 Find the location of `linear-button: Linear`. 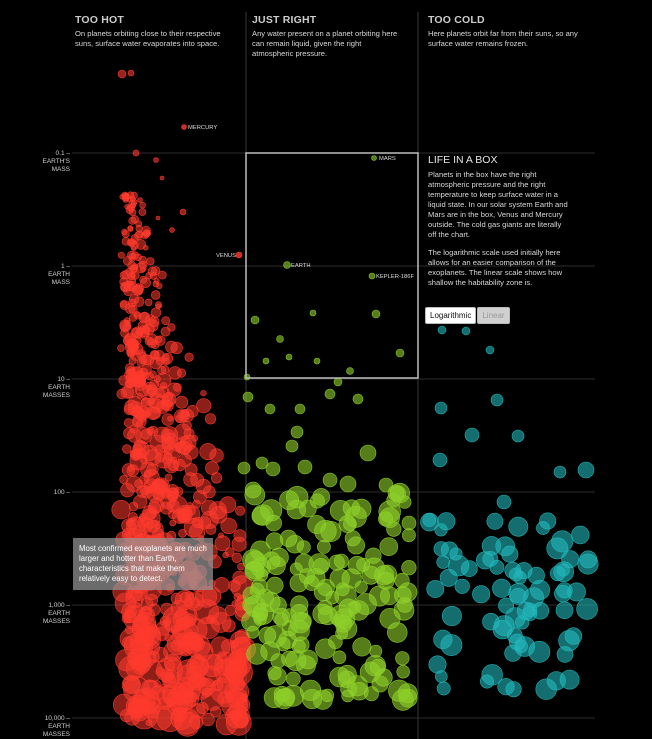

linear-button: Linear is located at coordinates (493, 315).